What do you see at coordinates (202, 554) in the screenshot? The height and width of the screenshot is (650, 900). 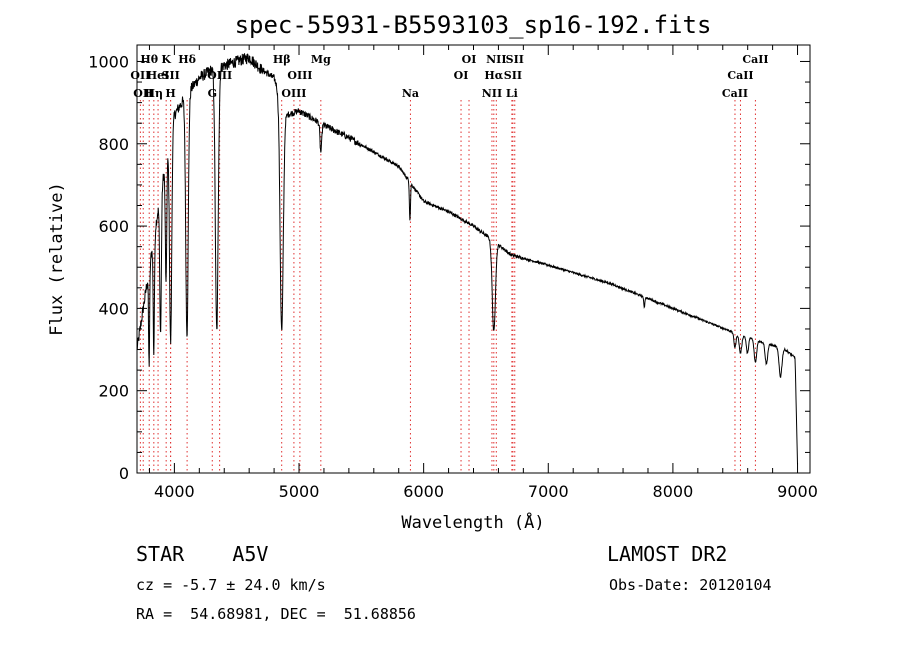 I see `object-class: STAR A5V` at bounding box center [202, 554].